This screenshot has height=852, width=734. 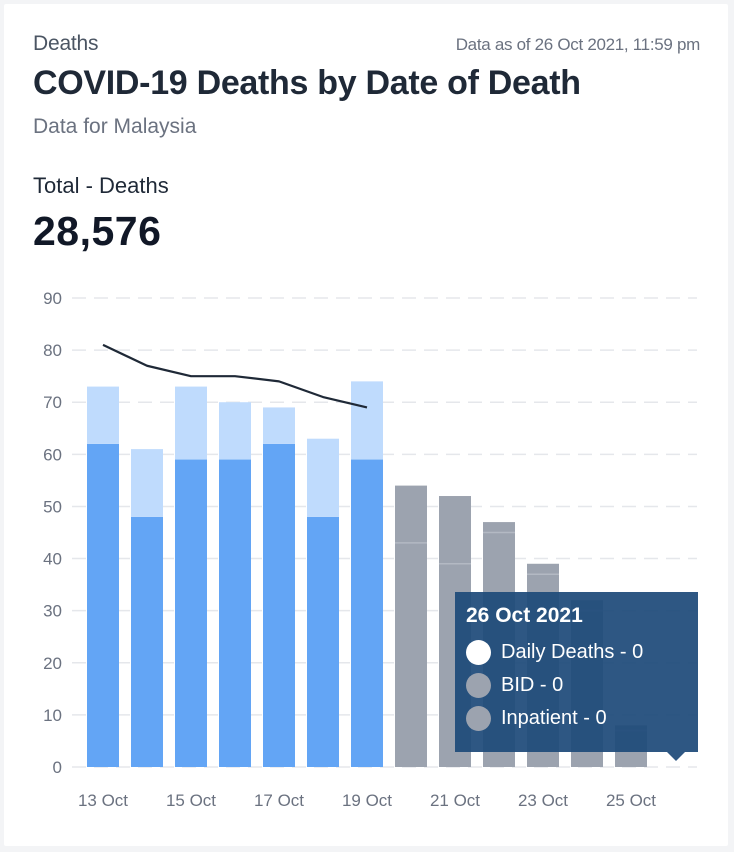 I want to click on y-tick-label: 0, so click(x=57, y=767).